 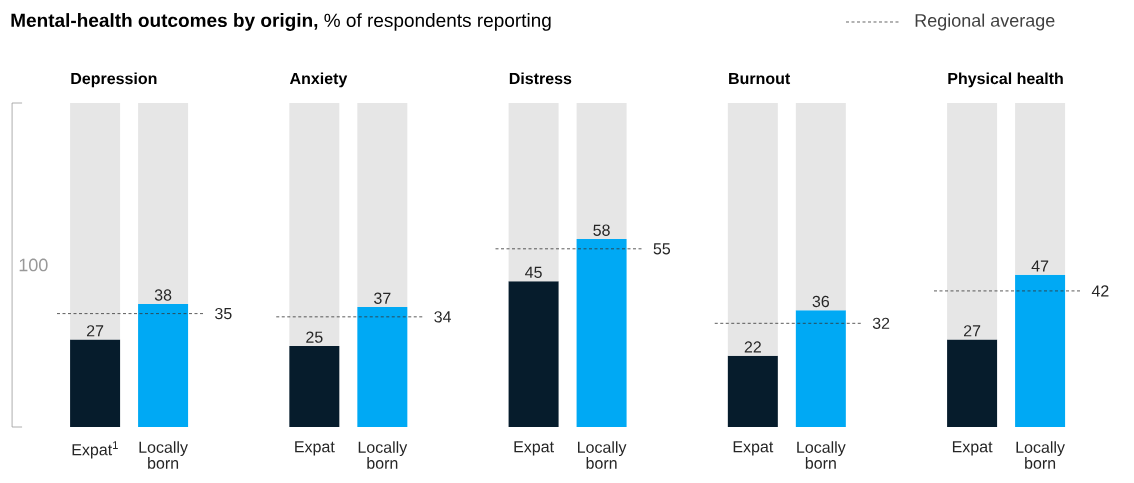 I want to click on chart-title: Distress, so click(x=540, y=78).